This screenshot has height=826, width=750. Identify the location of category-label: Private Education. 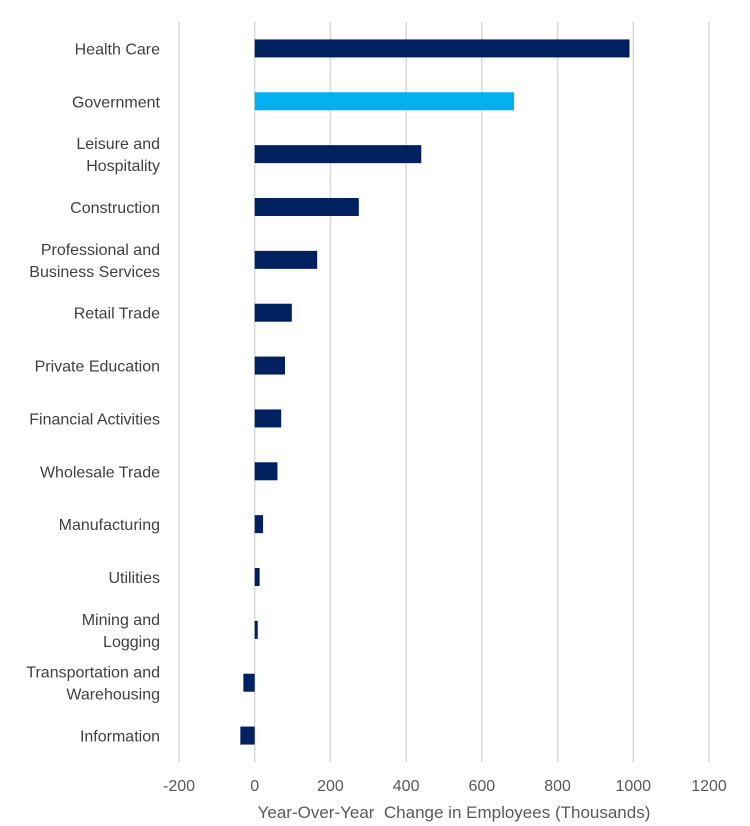
(97, 367).